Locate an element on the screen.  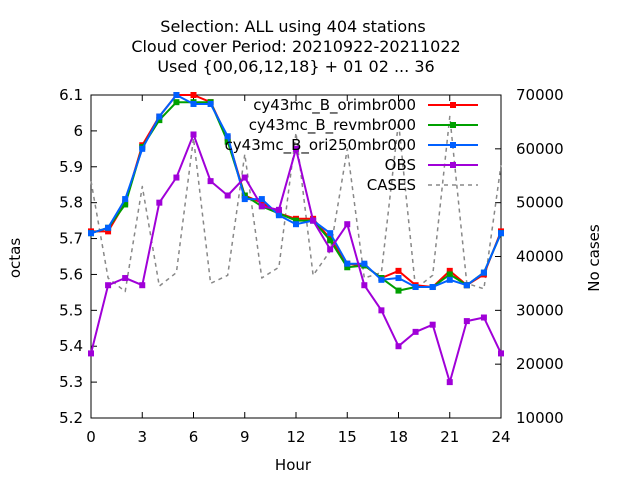
y2-tick-label: 60000 is located at coordinates (540, 149).